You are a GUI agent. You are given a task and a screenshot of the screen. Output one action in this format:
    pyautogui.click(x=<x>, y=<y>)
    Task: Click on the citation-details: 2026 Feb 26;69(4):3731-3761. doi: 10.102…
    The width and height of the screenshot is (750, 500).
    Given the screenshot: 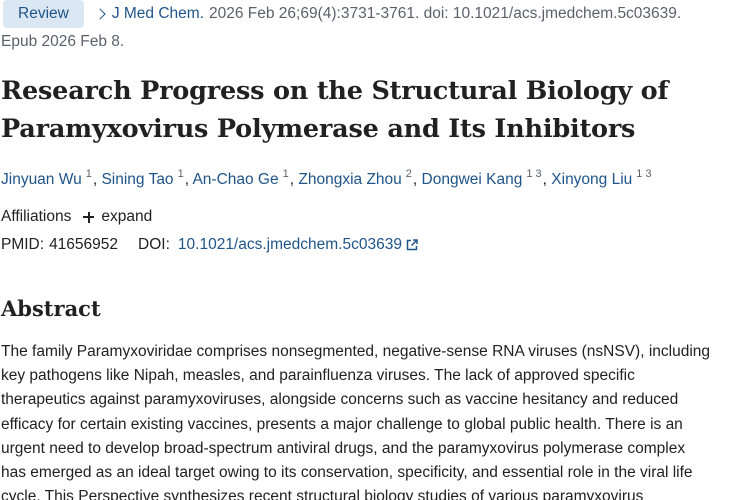 What is the action you would take?
    pyautogui.click(x=445, y=13)
    